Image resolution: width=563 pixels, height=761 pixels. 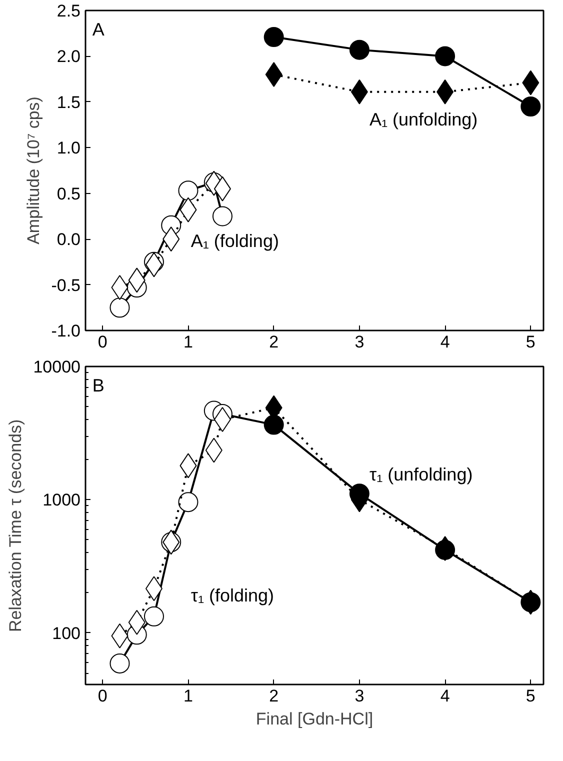 What do you see at coordinates (98, 30) in the screenshot?
I see `annotation: A` at bounding box center [98, 30].